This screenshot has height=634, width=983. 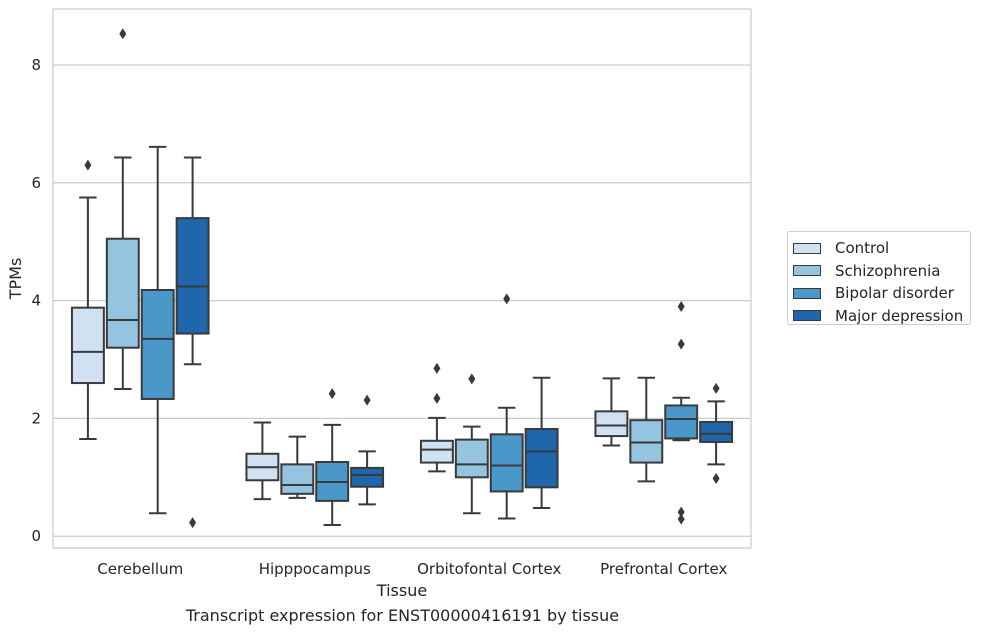 I want to click on x-tick-label: Prefrontal Cortex, so click(x=663, y=569).